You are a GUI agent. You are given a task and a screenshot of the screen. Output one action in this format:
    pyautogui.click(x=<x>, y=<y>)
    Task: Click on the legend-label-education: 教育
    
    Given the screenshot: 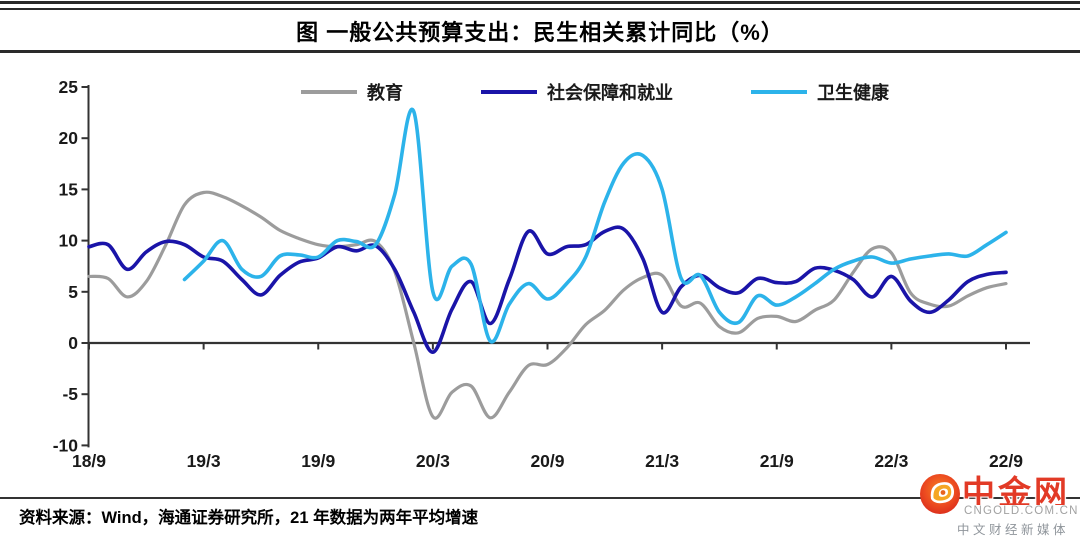 What is the action you would take?
    pyautogui.click(x=385, y=93)
    